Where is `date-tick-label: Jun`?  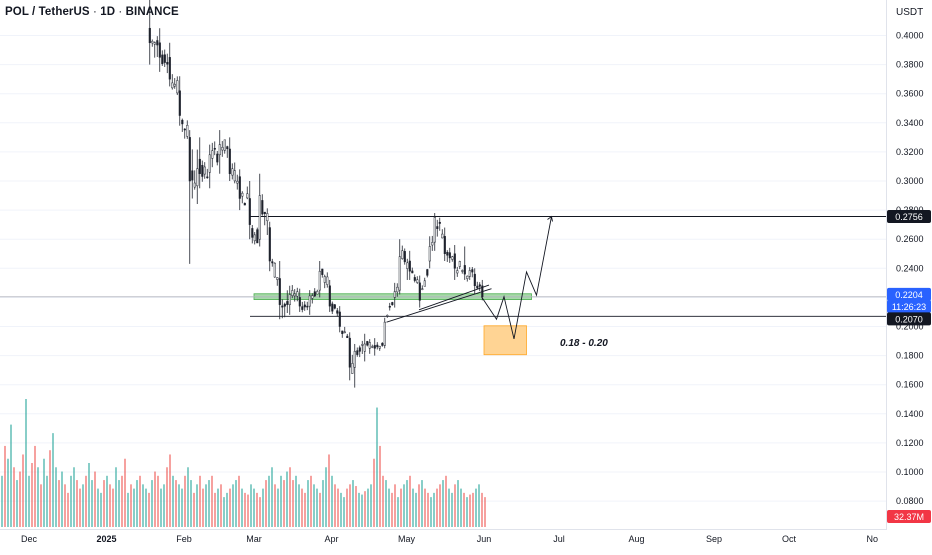
date-tick-label: Jun is located at coordinates (484, 539).